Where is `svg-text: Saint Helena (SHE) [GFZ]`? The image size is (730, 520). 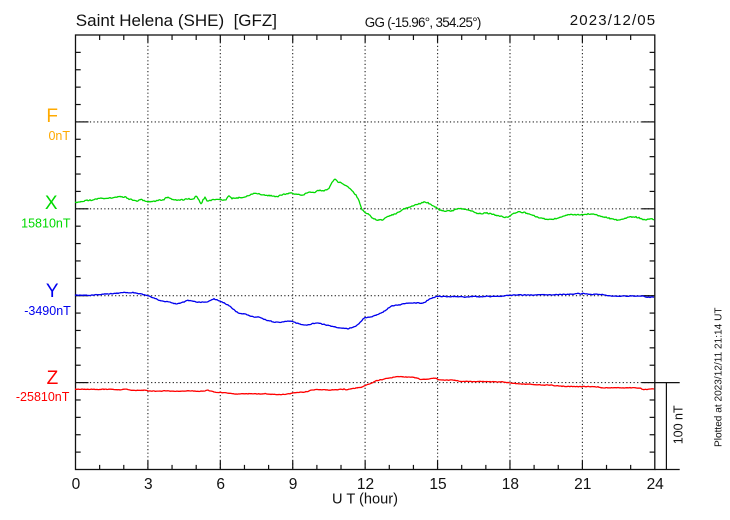 svg-text: Saint Helena (SHE) [GFZ] is located at coordinates (176, 20).